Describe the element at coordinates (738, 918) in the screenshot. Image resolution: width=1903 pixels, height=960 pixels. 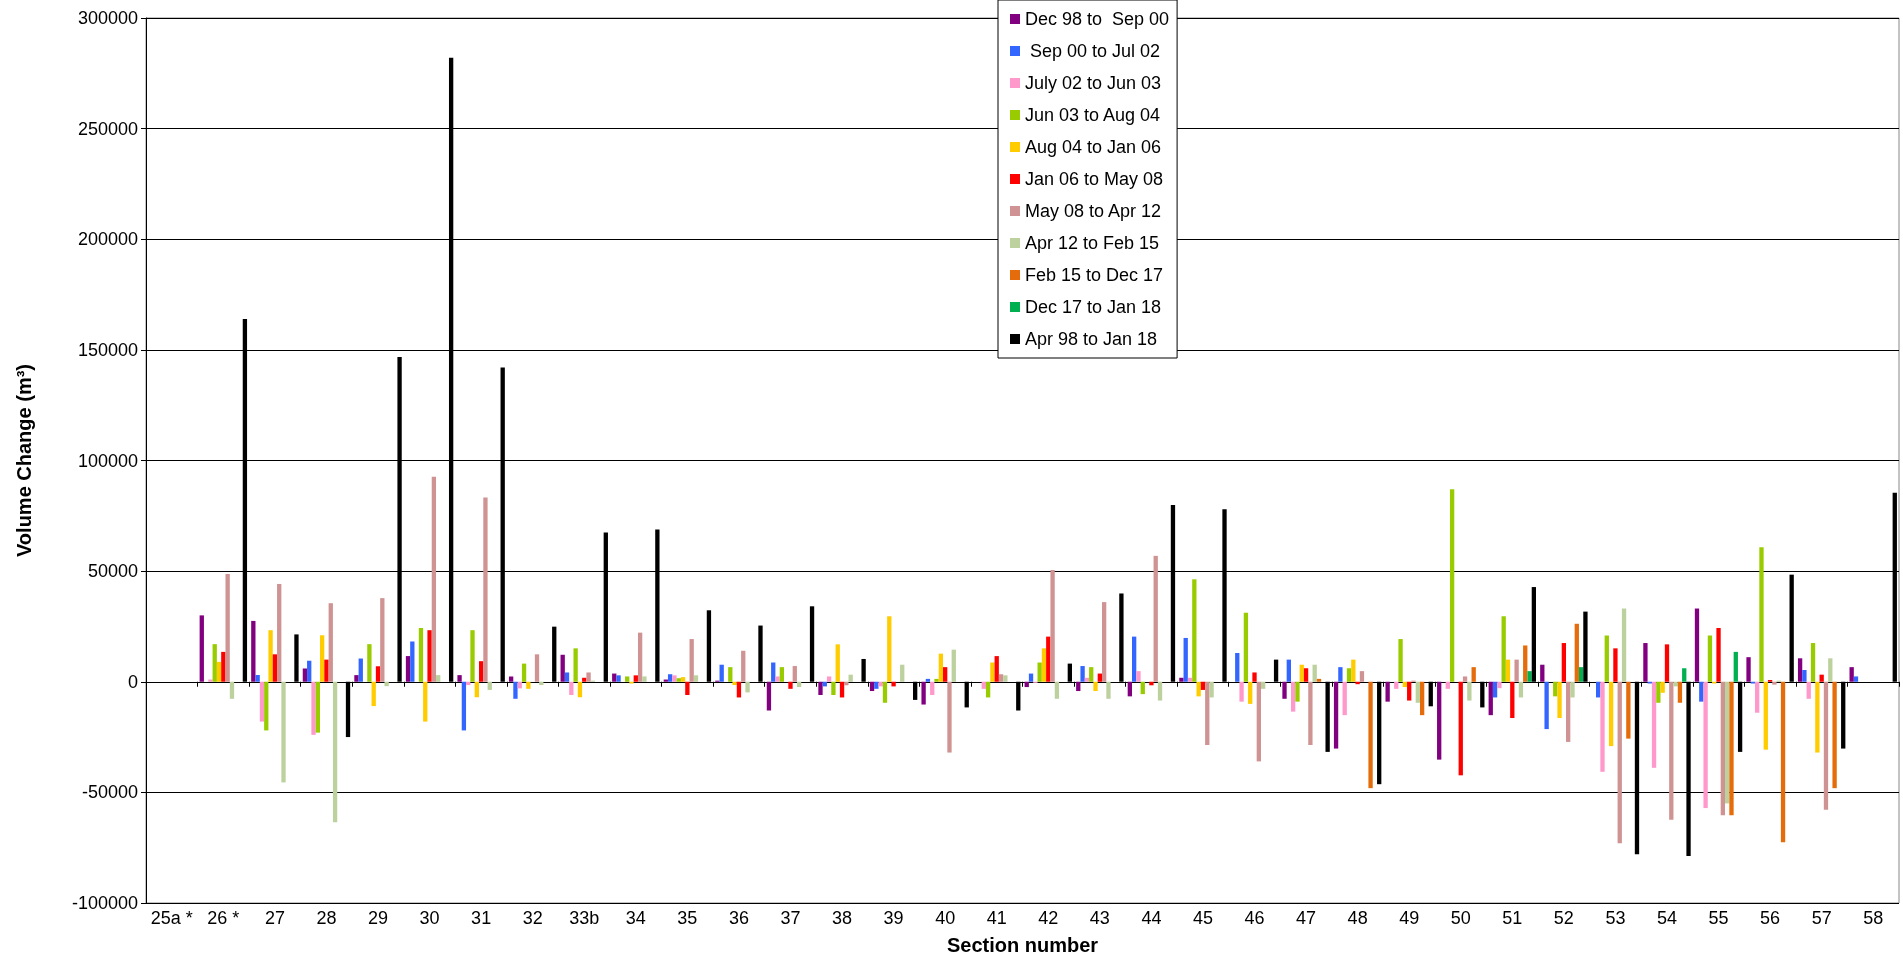
I see `x-tick-label: 36` at that location.